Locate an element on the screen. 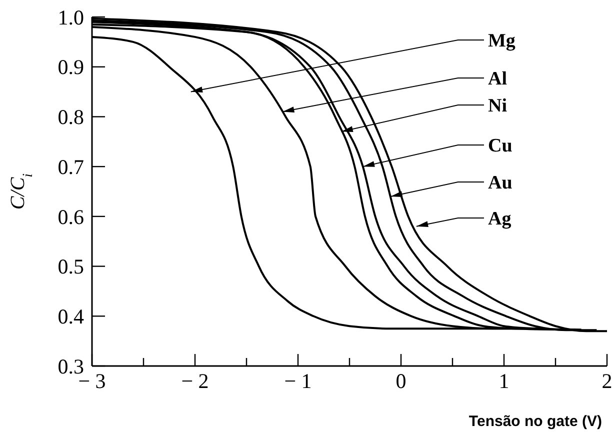 Image resolution: width=614 pixels, height=434 pixels. y-tick-label: 0.9 is located at coordinates (71, 67).